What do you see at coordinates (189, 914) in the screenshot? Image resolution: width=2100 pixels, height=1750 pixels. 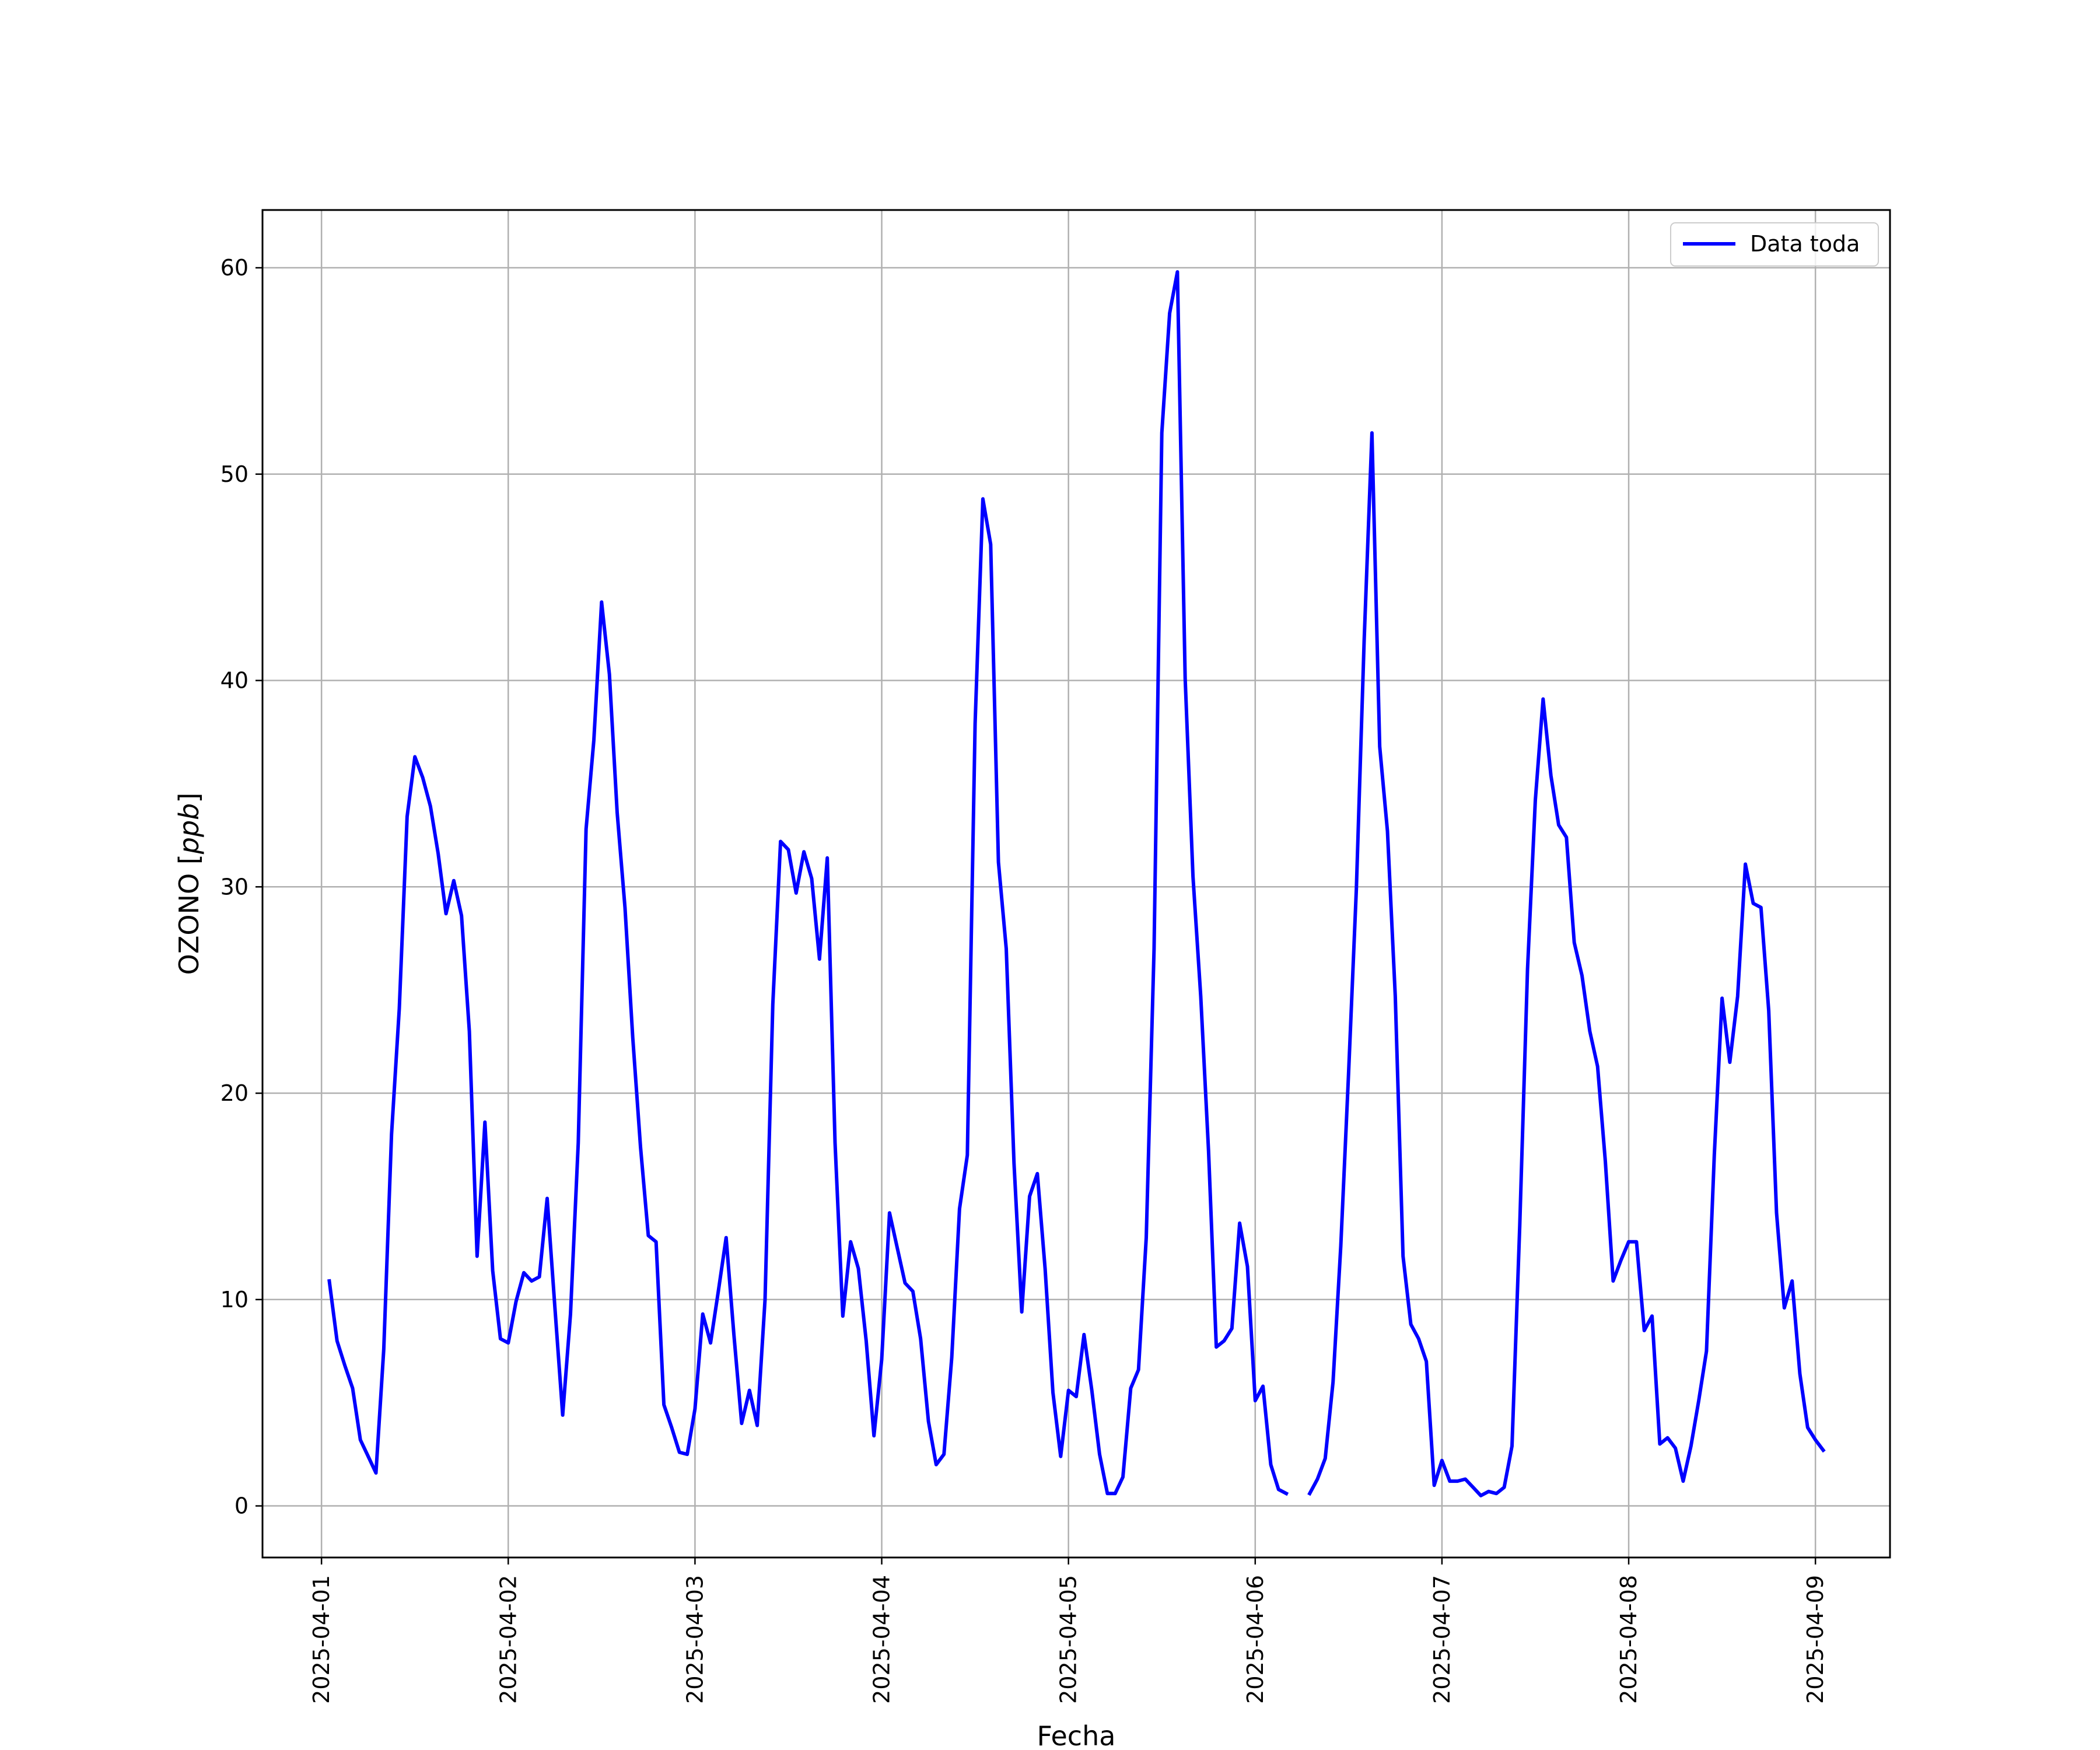 I see `y-axis-title-prefix: OZONO [` at bounding box center [189, 914].